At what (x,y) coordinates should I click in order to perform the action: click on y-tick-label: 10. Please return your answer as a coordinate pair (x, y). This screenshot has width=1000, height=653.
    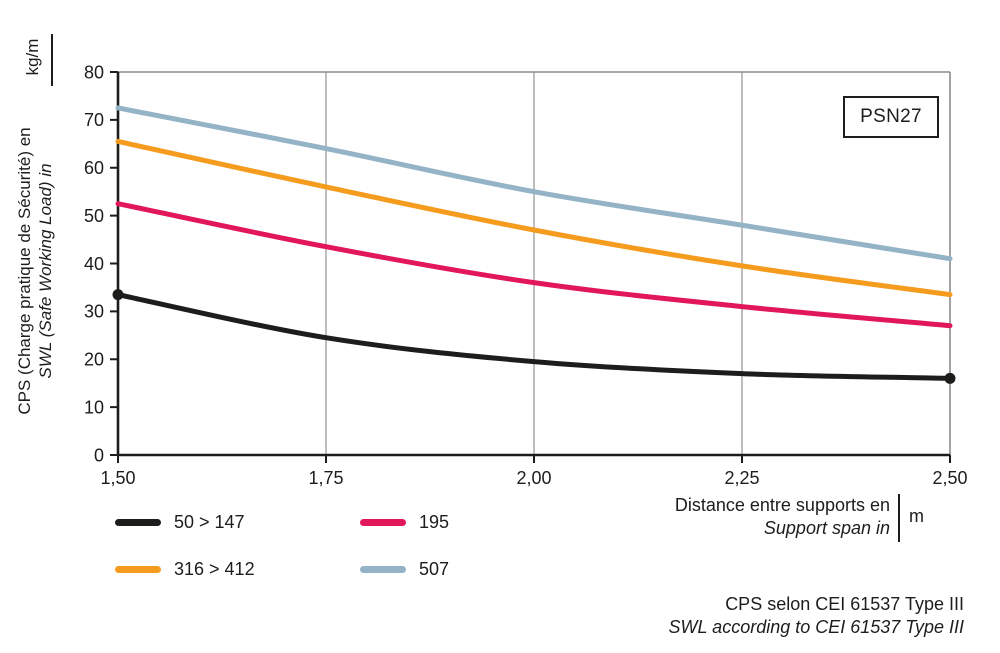
    Looking at the image, I should click on (94, 407).